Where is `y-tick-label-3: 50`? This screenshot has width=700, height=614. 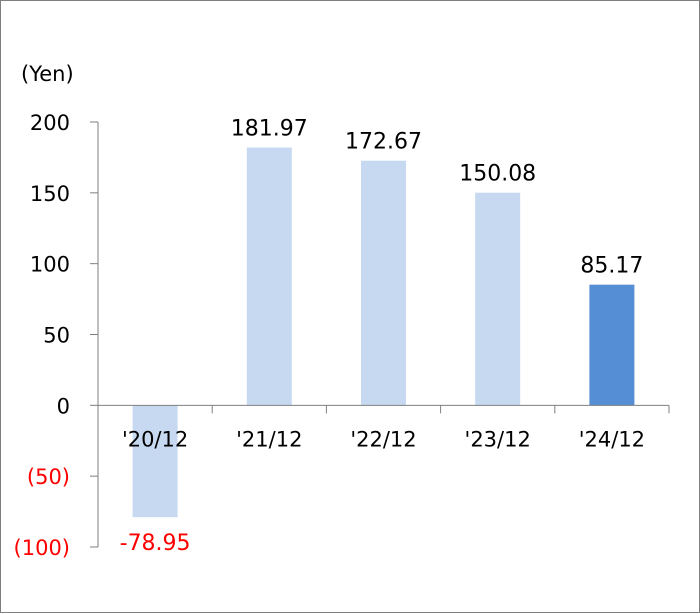
y-tick-label-3: 50 is located at coordinates (56, 336).